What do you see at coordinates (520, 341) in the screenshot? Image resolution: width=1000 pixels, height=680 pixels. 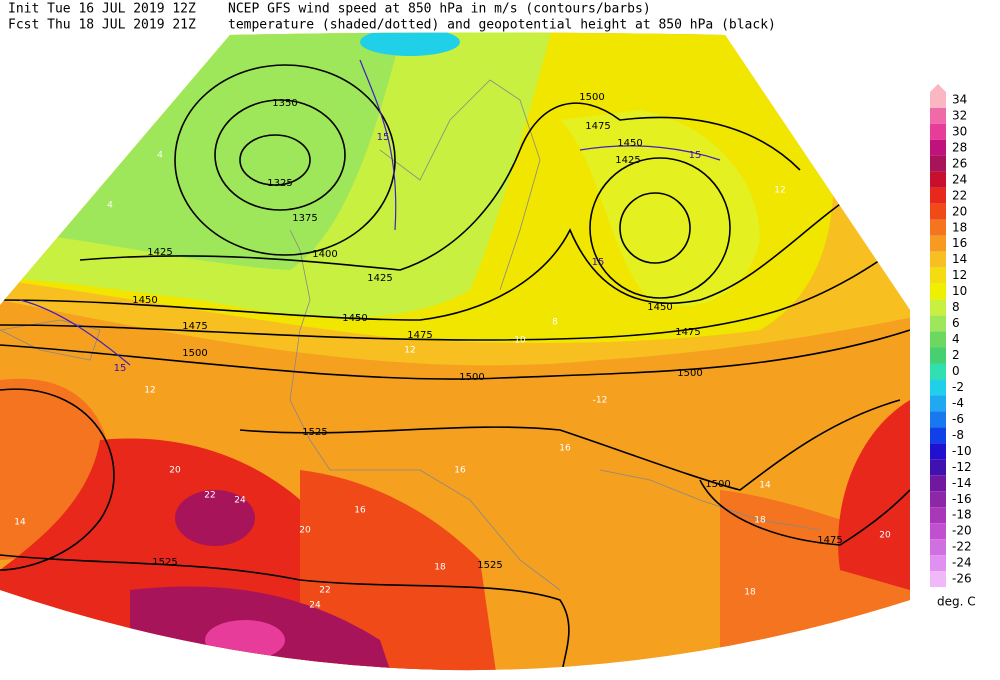 I see `temperature-label: 10` at bounding box center [520, 341].